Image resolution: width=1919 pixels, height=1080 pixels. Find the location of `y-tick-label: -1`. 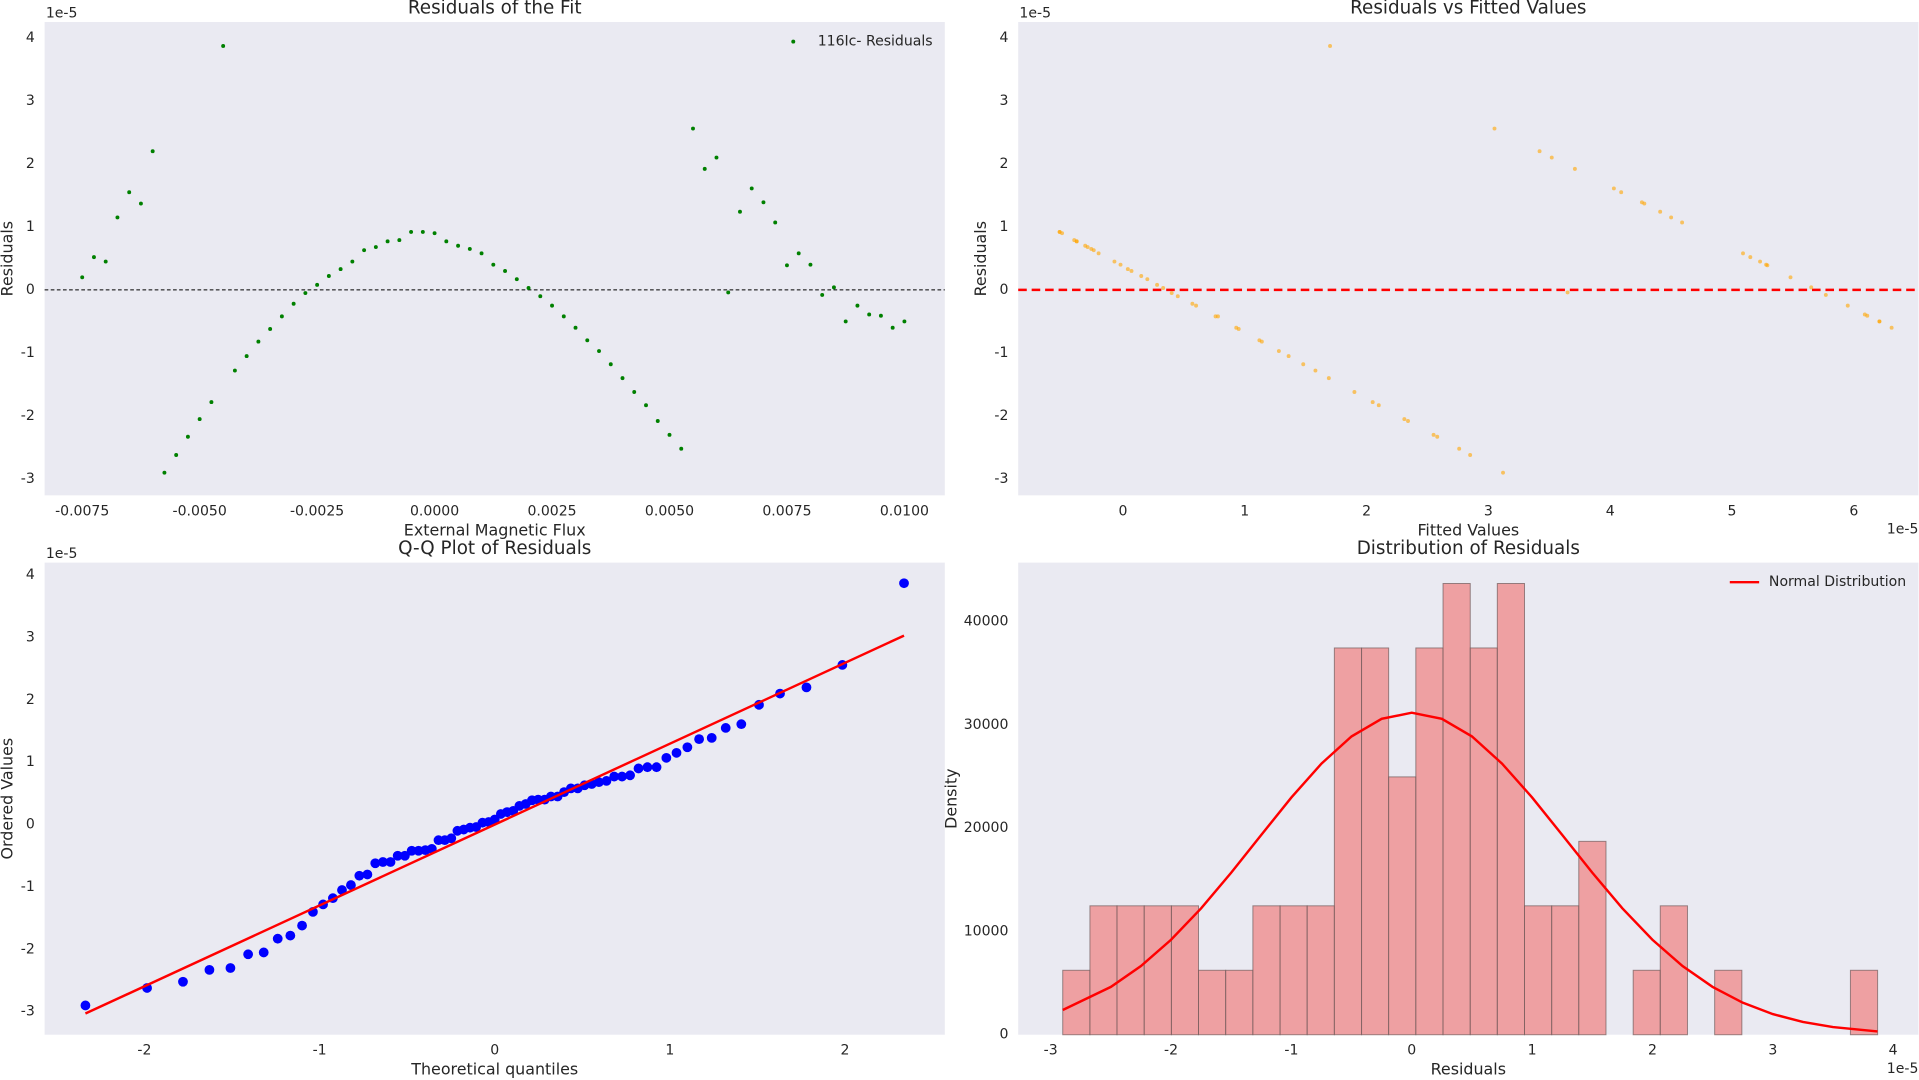

y-tick-label: -1 is located at coordinates (1001, 353).